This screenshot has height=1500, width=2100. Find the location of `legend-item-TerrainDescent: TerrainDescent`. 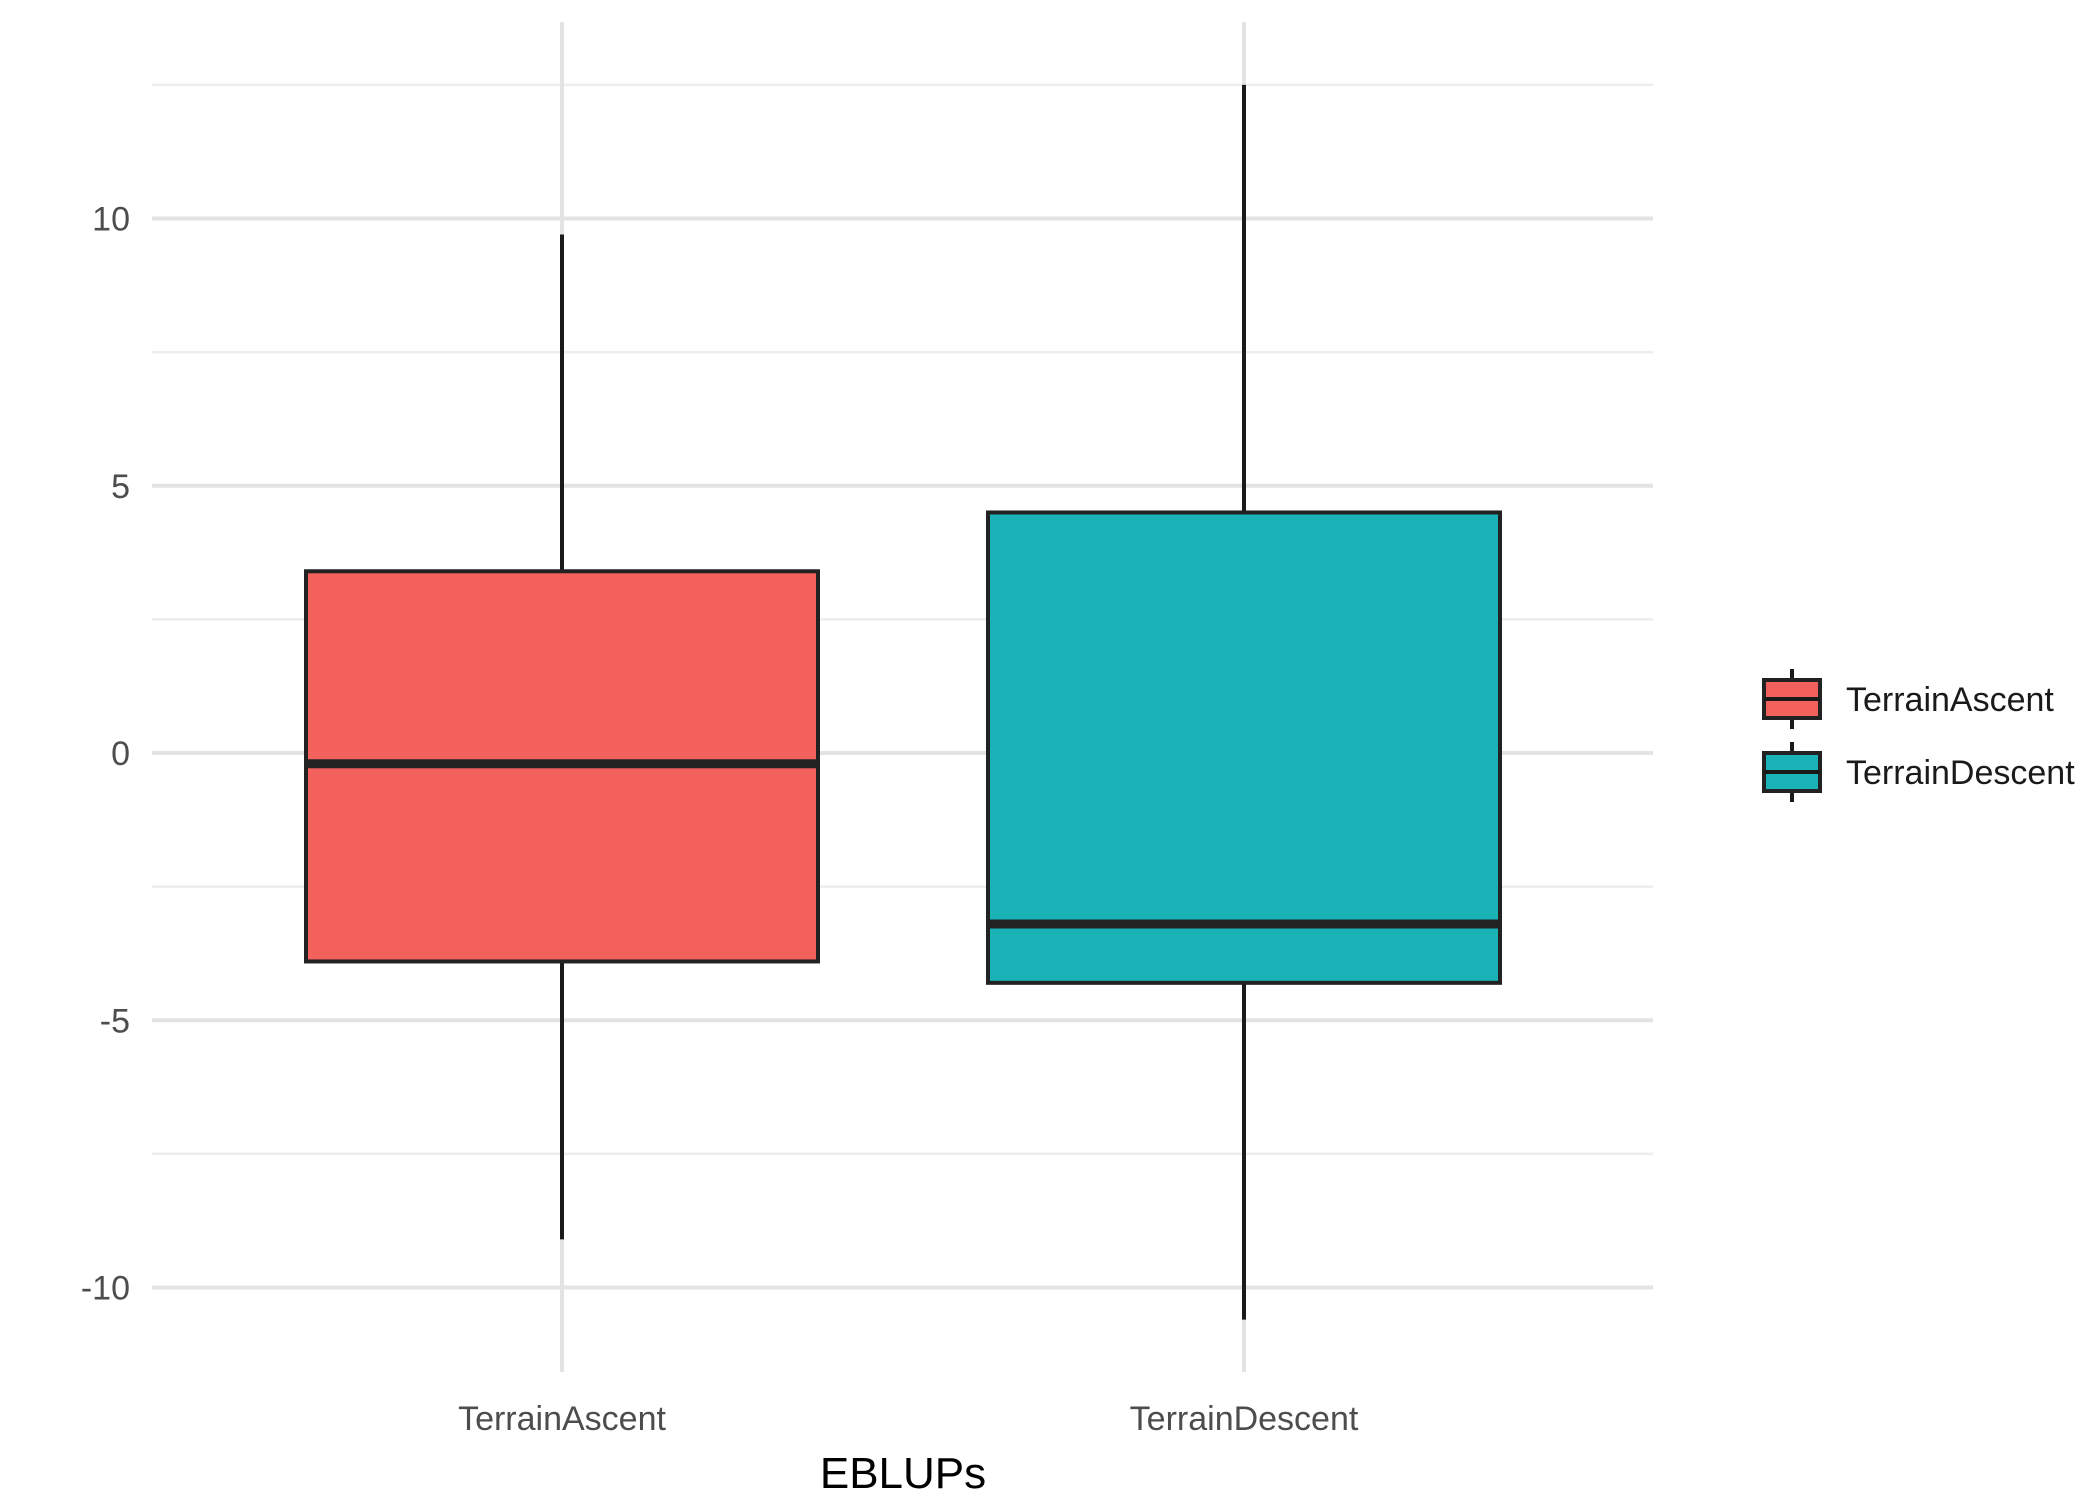

legend-item-TerrainDescent: TerrainDescent is located at coordinates (1918, 772).